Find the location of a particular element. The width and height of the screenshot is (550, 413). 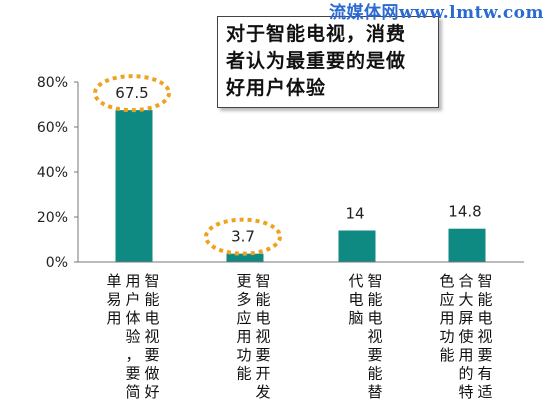

callout-line-2: 者认为最重要的是做 is located at coordinates (316, 61).